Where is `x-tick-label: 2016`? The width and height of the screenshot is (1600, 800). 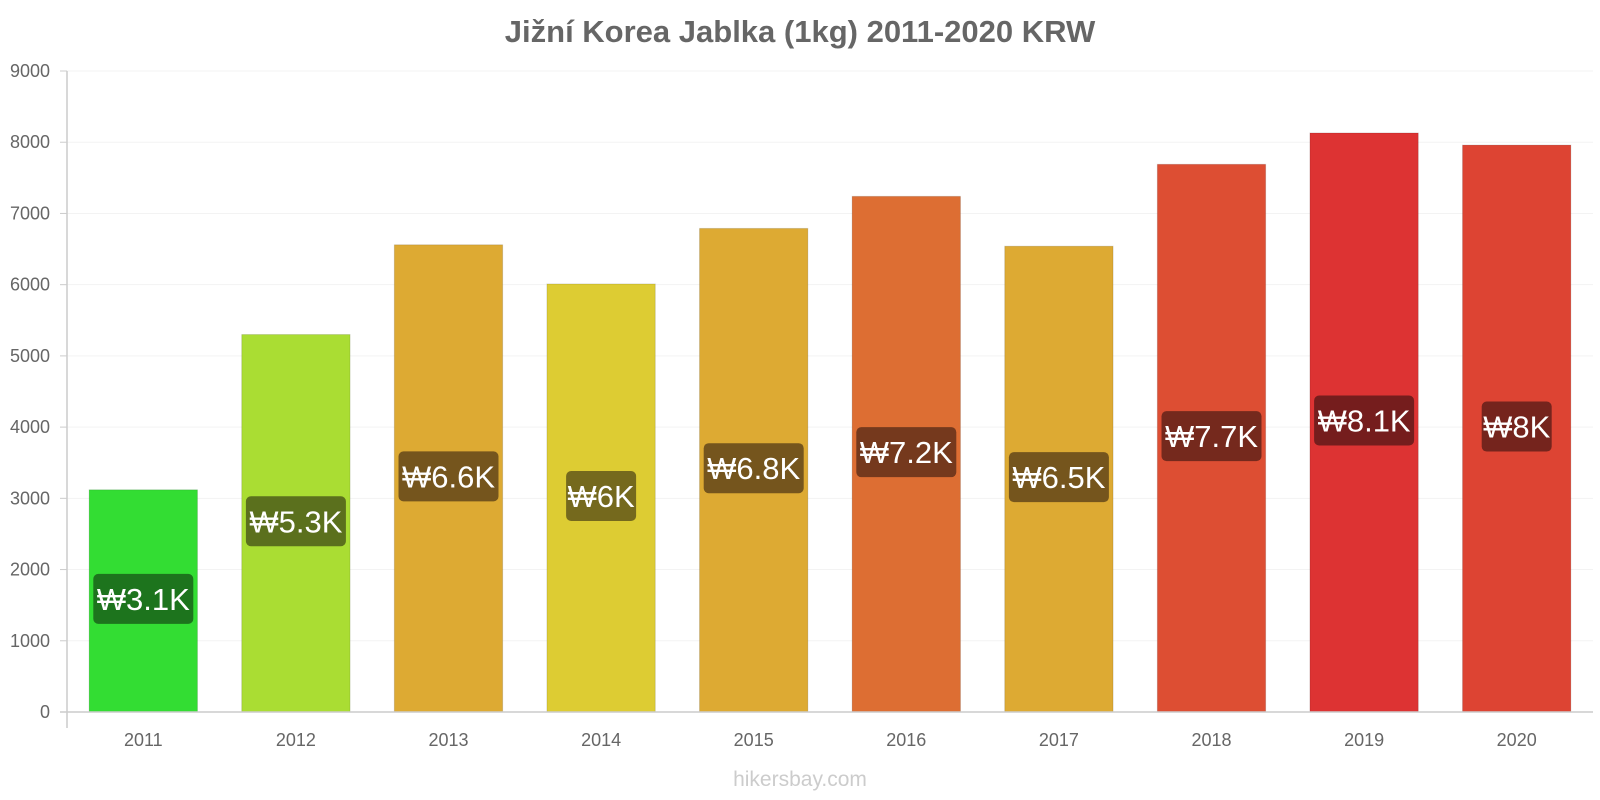 x-tick-label: 2016 is located at coordinates (906, 740).